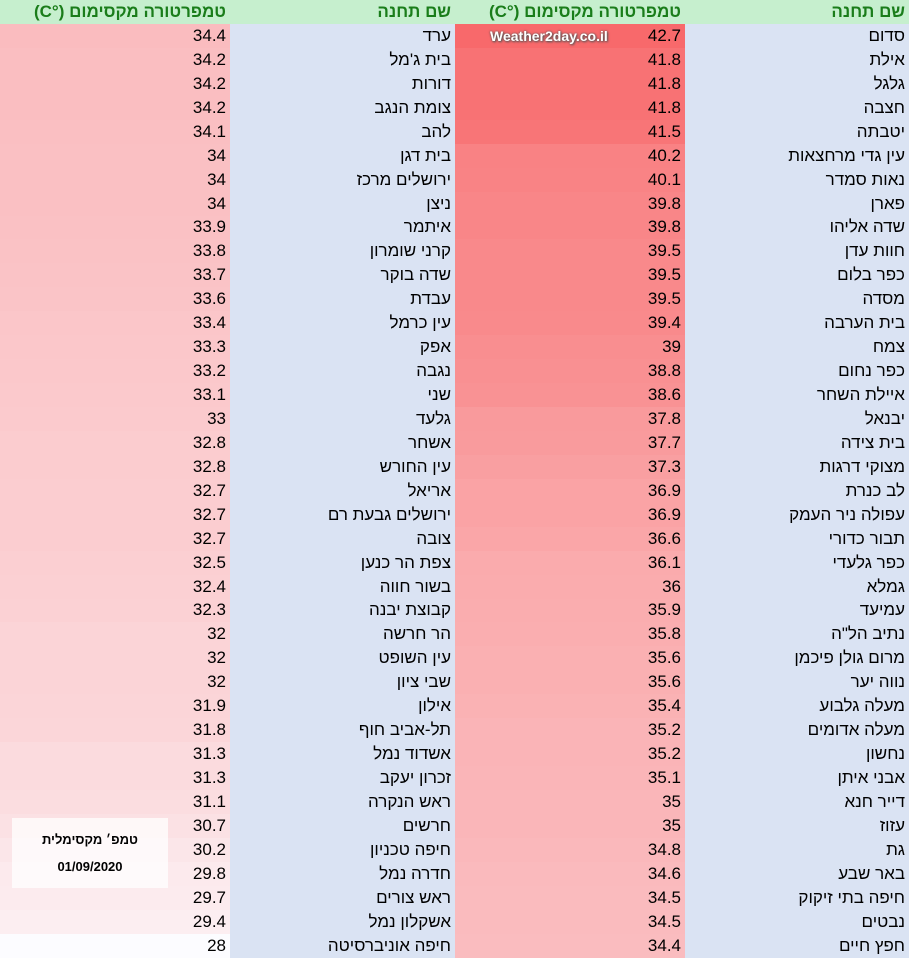 This screenshot has height=958, width=909. What do you see at coordinates (570, 83) in the screenshot?
I see `max-temp-cell: 41.8` at bounding box center [570, 83].